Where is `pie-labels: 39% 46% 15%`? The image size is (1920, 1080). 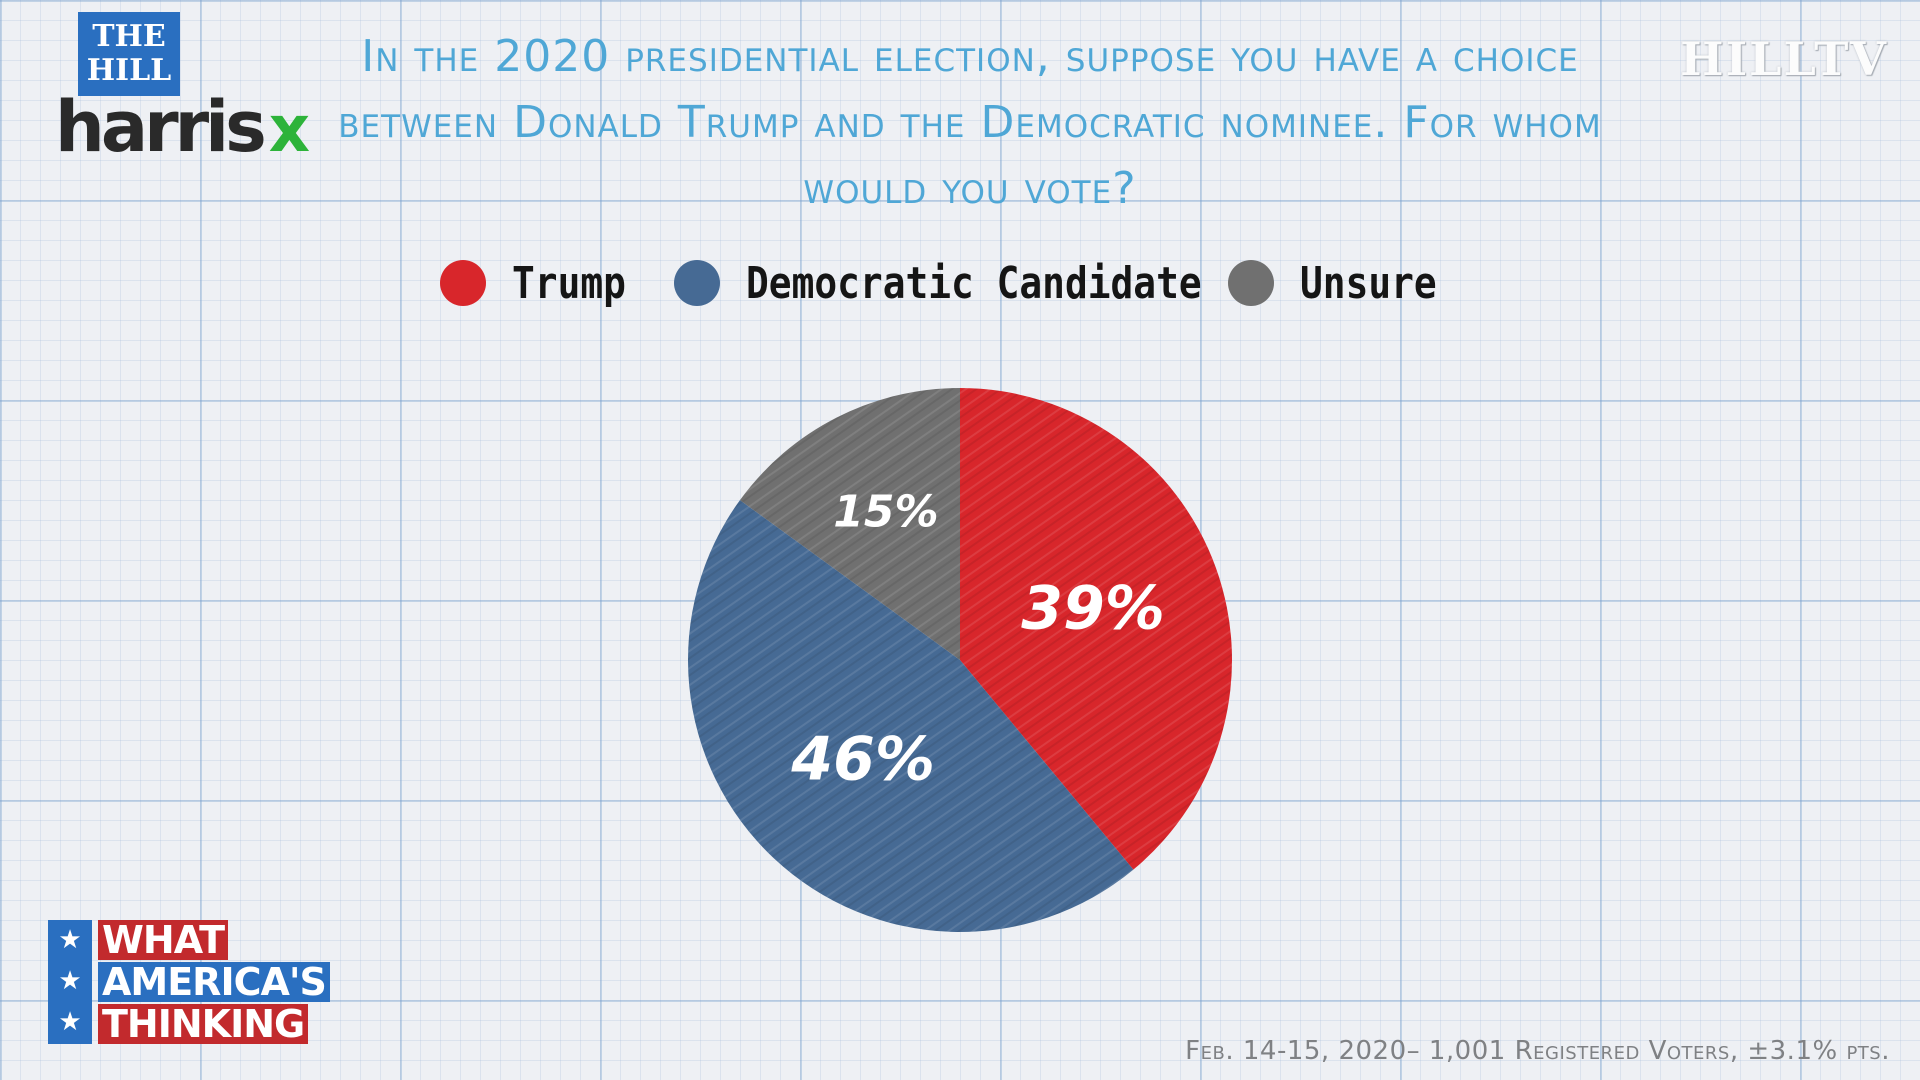 pie-labels: 39% 46% 15% is located at coordinates (977, 641).